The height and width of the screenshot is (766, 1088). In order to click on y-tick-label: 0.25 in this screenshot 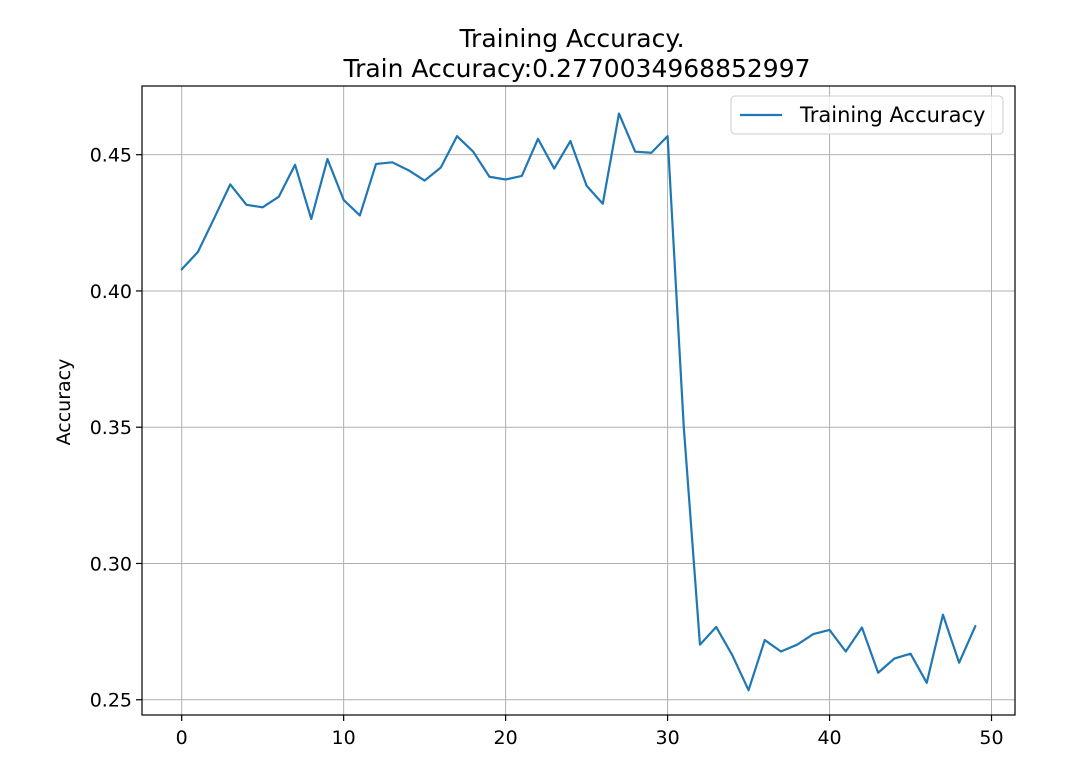, I will do `click(111, 701)`.